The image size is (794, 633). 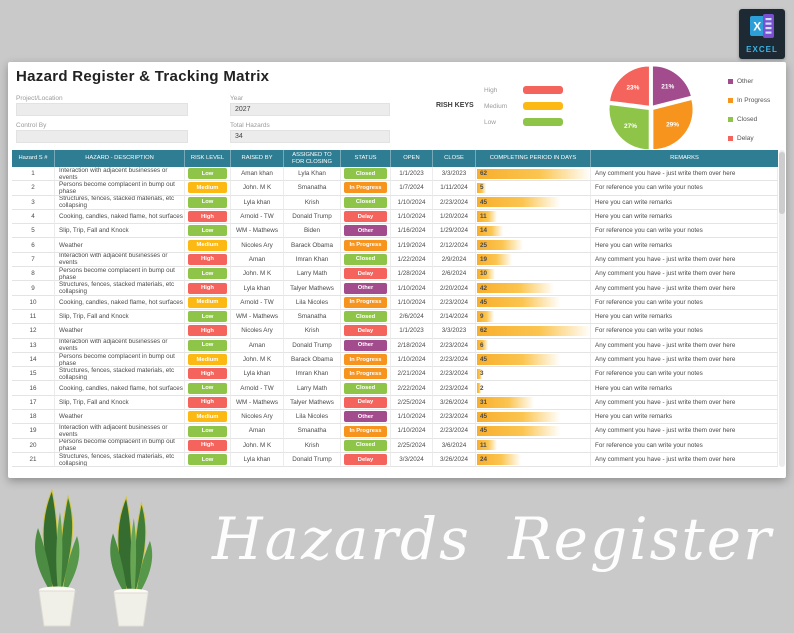 What do you see at coordinates (312, 460) in the screenshot?
I see `assigned-to-cell: Donald Trump` at bounding box center [312, 460].